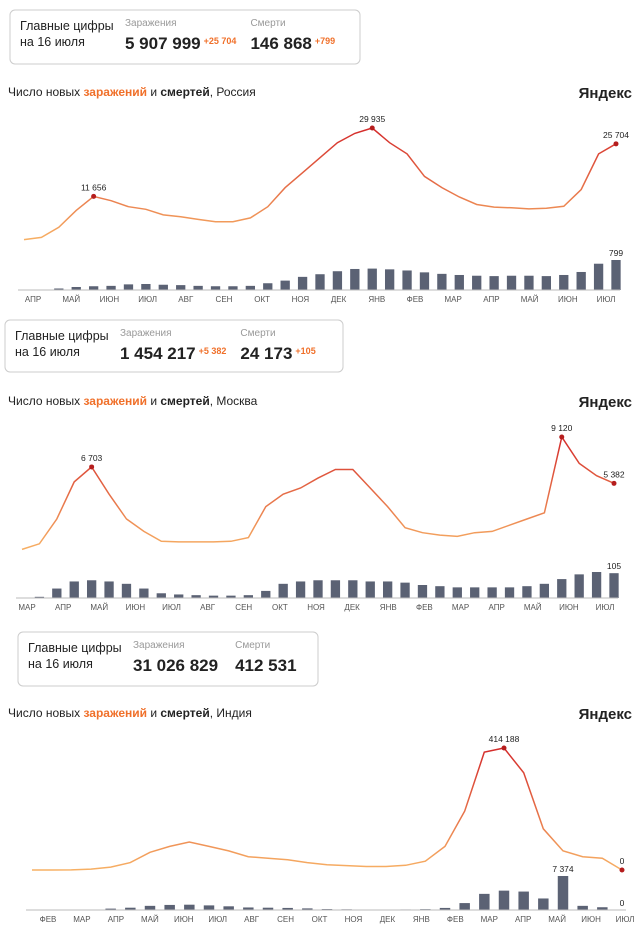  Describe the element at coordinates (262, 299) in the screenshot. I see `x-tick-label: ОКТ` at that location.